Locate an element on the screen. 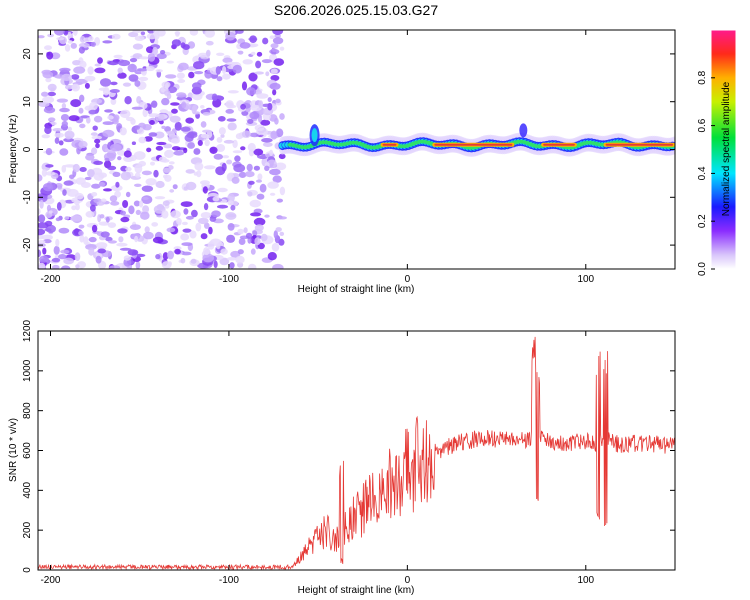  y-tick-label: 400 is located at coordinates (27, 490).